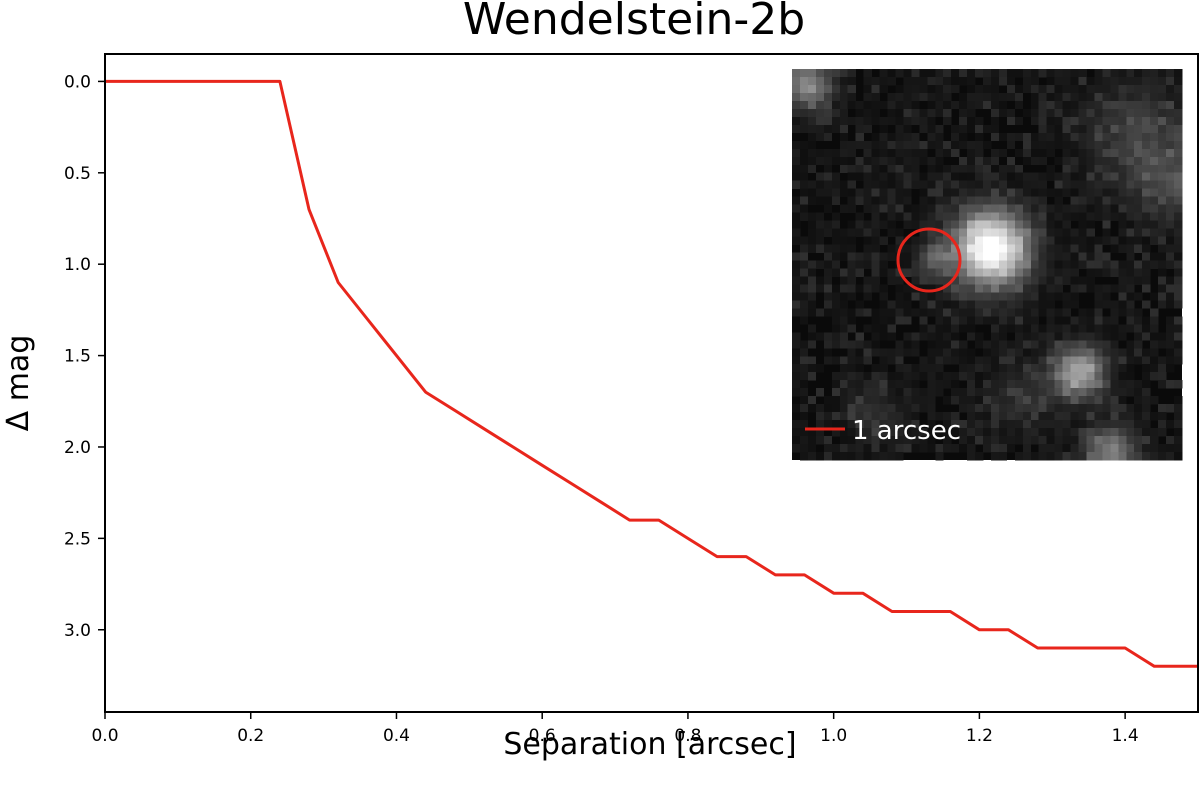  I want to click on x-tick-label: 1.0, so click(833, 736).